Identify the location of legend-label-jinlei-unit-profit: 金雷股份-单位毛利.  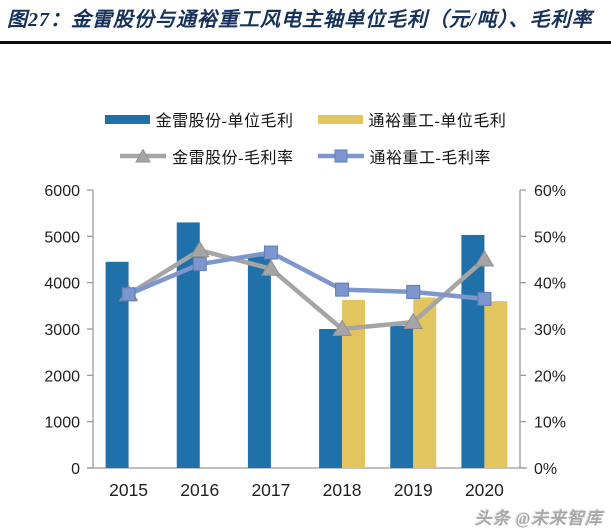
(224, 121).